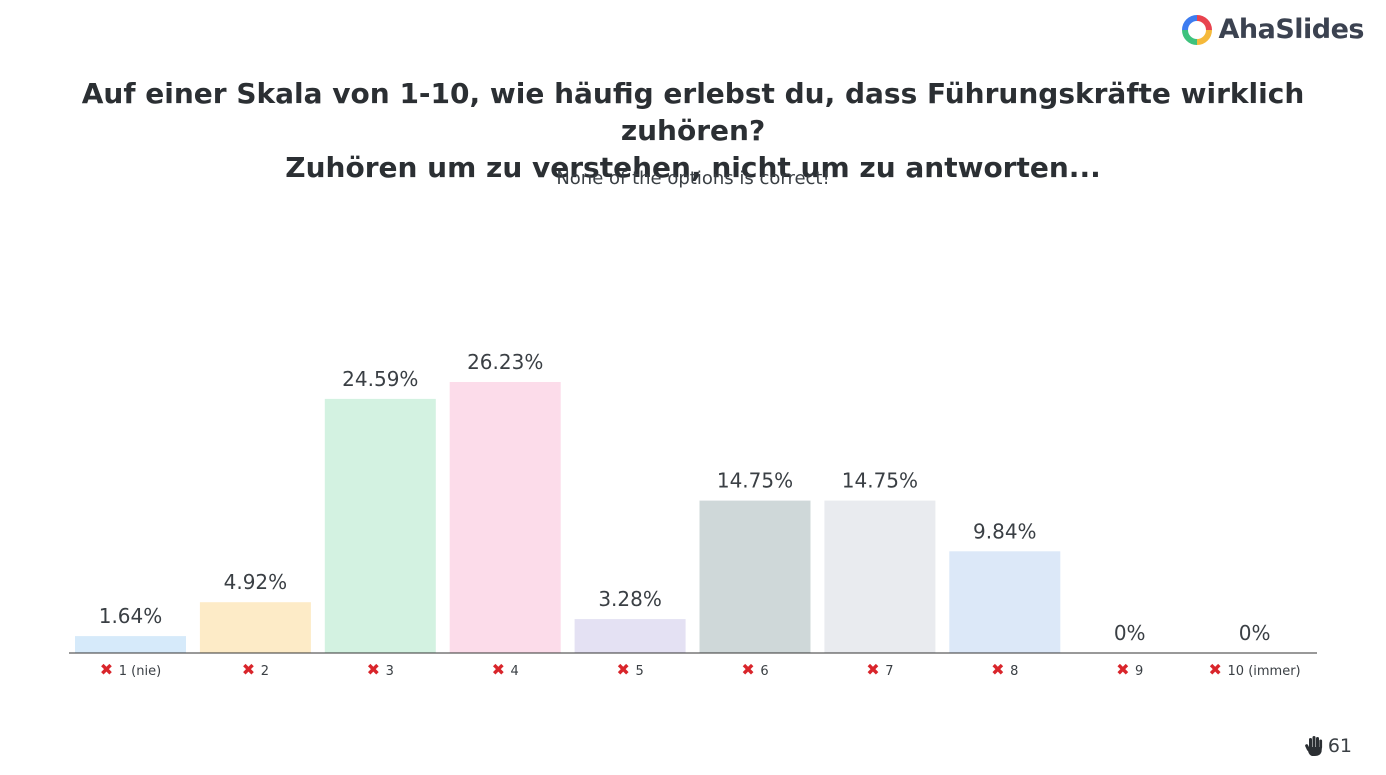 The height and width of the screenshot is (775, 1386). Describe the element at coordinates (755, 481) in the screenshot. I see `value-label-6: 14.75%` at that location.